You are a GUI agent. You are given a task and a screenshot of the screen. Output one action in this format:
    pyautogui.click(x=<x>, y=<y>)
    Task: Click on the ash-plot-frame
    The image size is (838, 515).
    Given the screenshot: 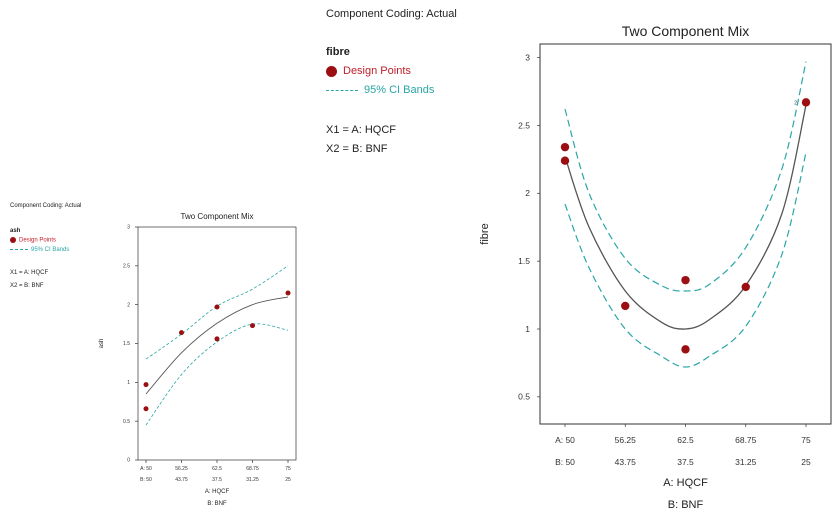 What is the action you would take?
    pyautogui.click(x=217, y=343)
    